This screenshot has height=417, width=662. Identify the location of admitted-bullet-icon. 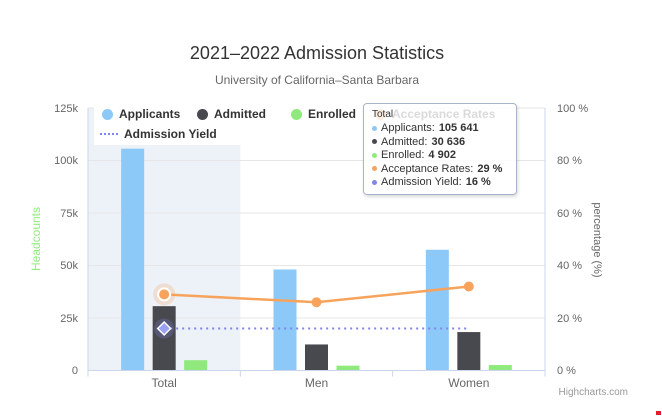
(374, 141).